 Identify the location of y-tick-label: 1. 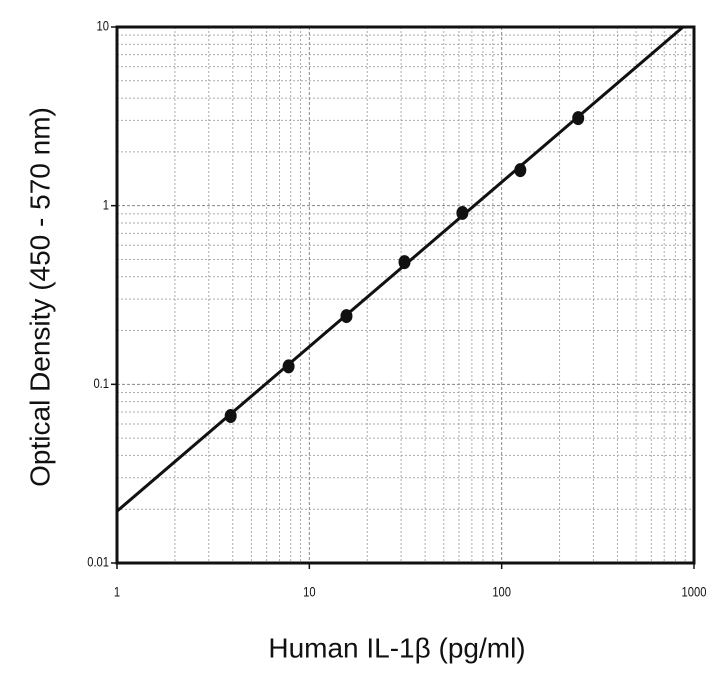
(106, 204).